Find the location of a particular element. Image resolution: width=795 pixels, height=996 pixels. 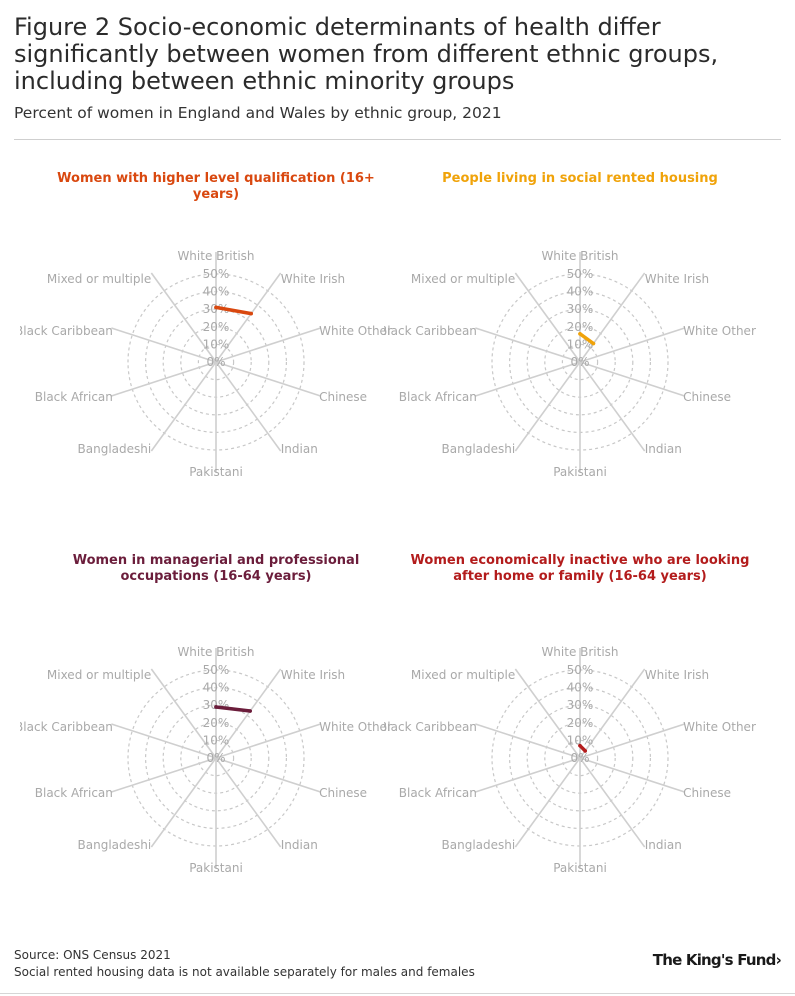

source-note: Source: ONS Census 2021 is located at coordinates (92, 955).